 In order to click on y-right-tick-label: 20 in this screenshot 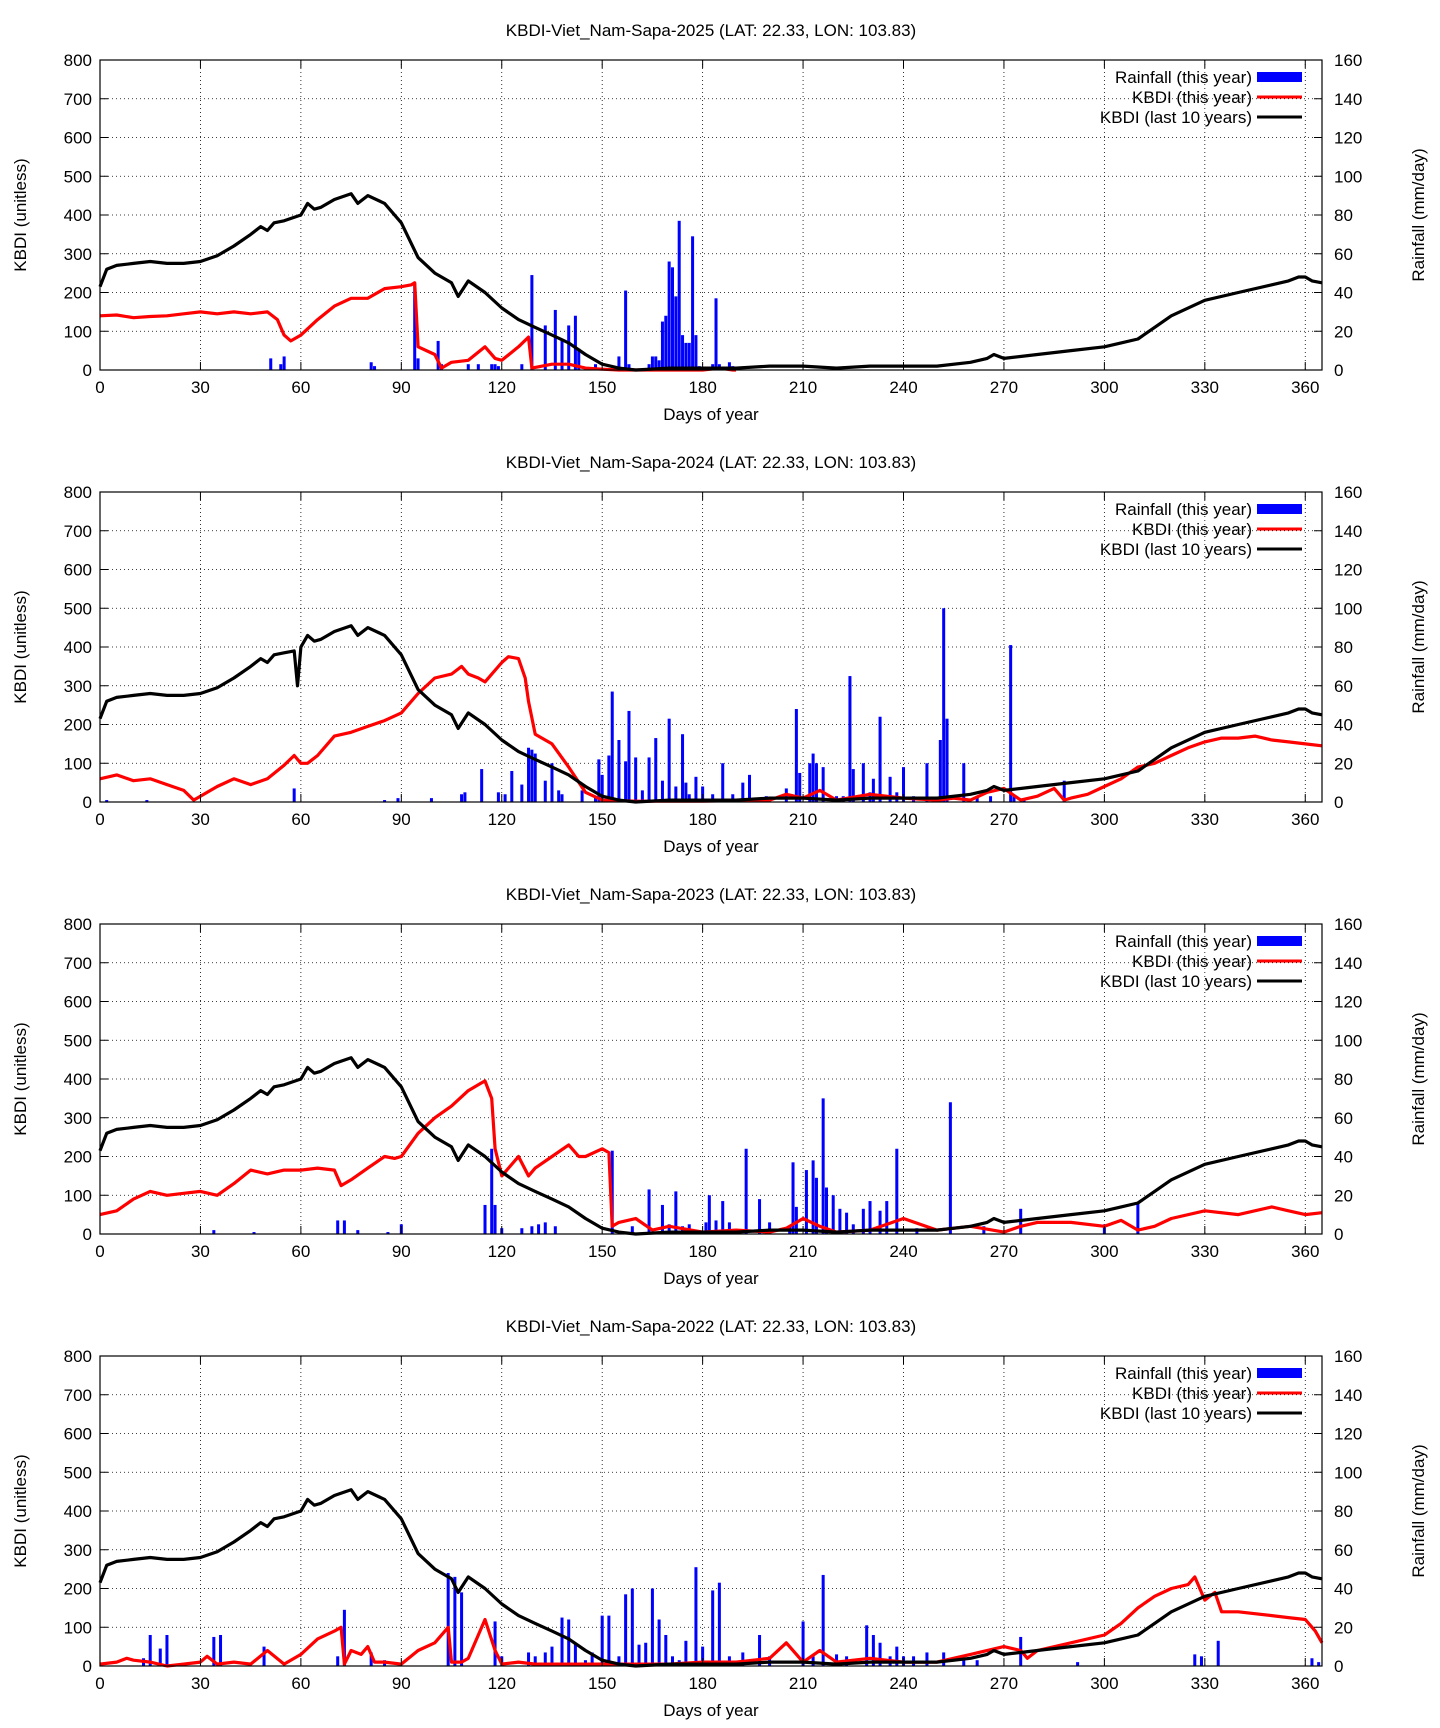, I will do `click(1343, 331)`.